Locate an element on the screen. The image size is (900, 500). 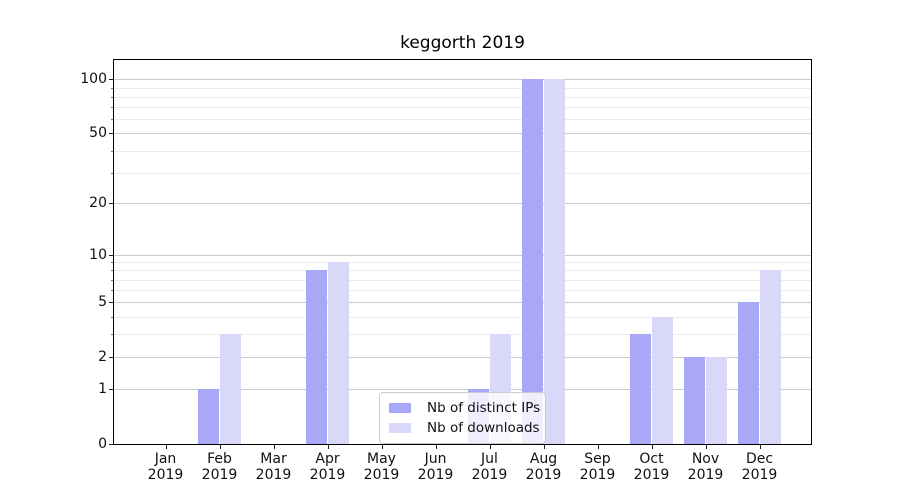
x-axis-tick-label: Jun 2019 is located at coordinates (435, 467).